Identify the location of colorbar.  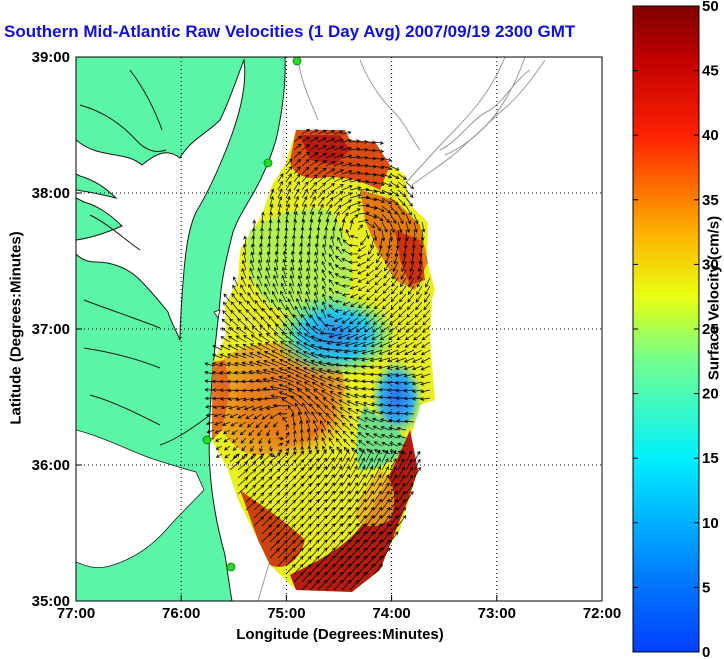
(666, 329).